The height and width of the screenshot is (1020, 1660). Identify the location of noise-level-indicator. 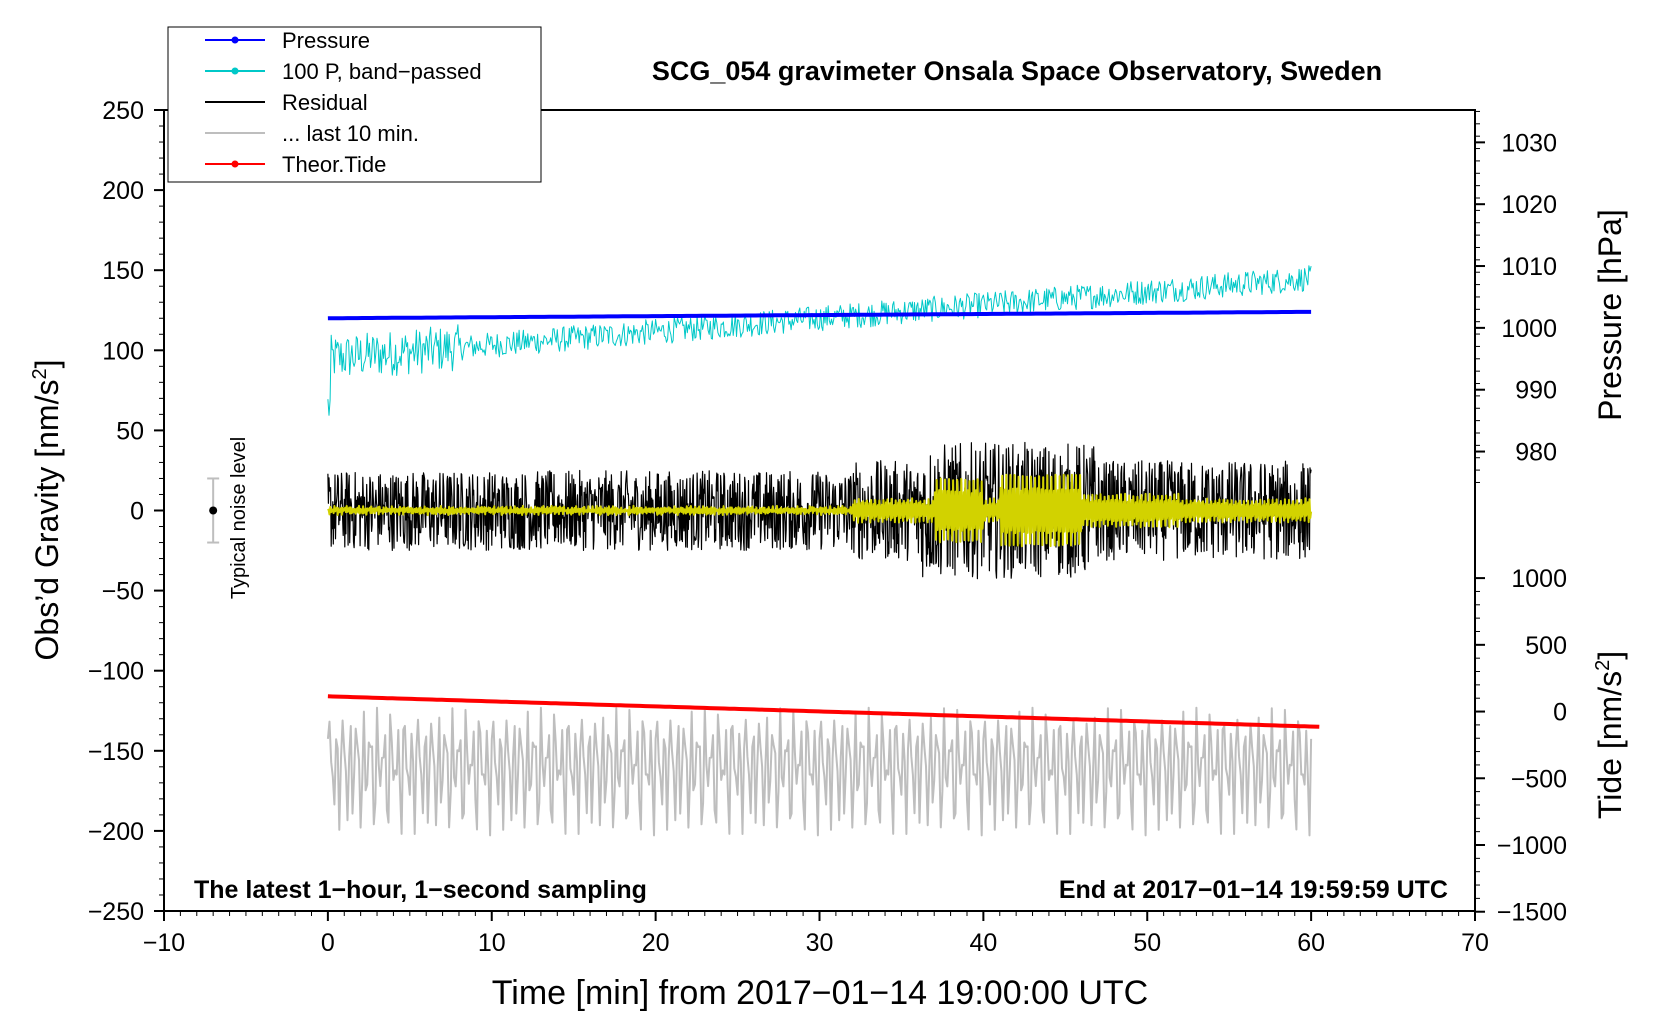
(213, 510).